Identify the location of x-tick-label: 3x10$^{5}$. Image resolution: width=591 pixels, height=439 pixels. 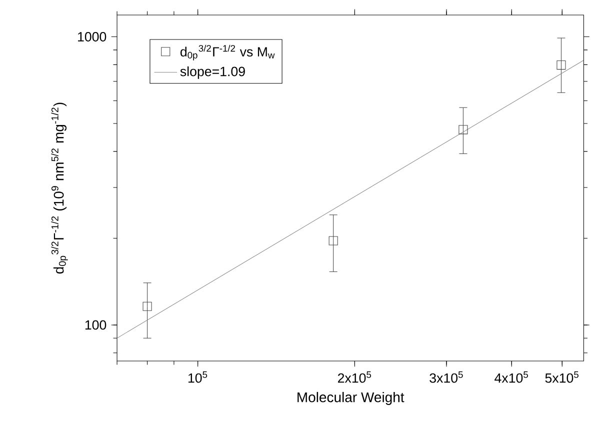
(446, 377).